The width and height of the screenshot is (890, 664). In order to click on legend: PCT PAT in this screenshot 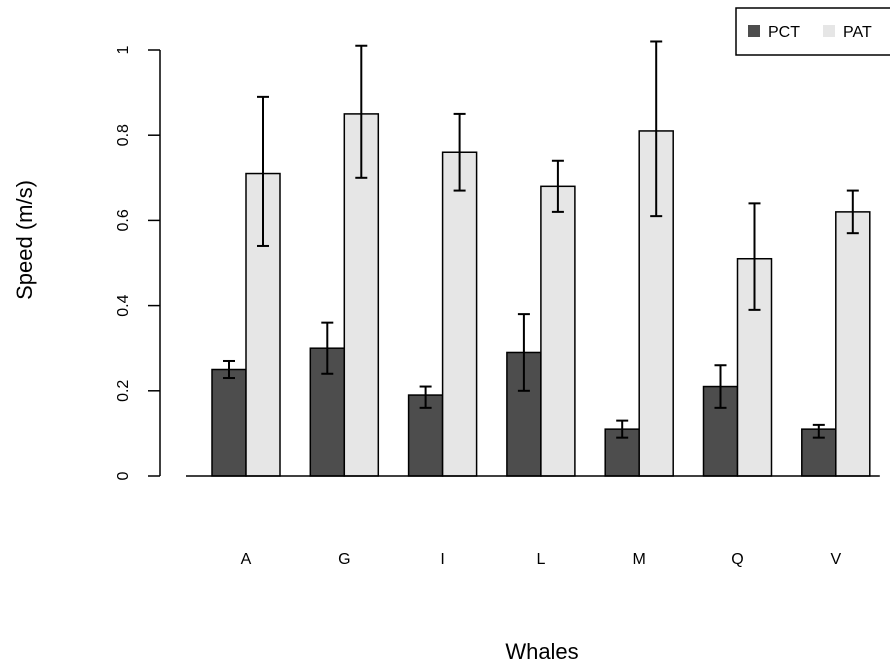, I will do `click(812, 31)`.